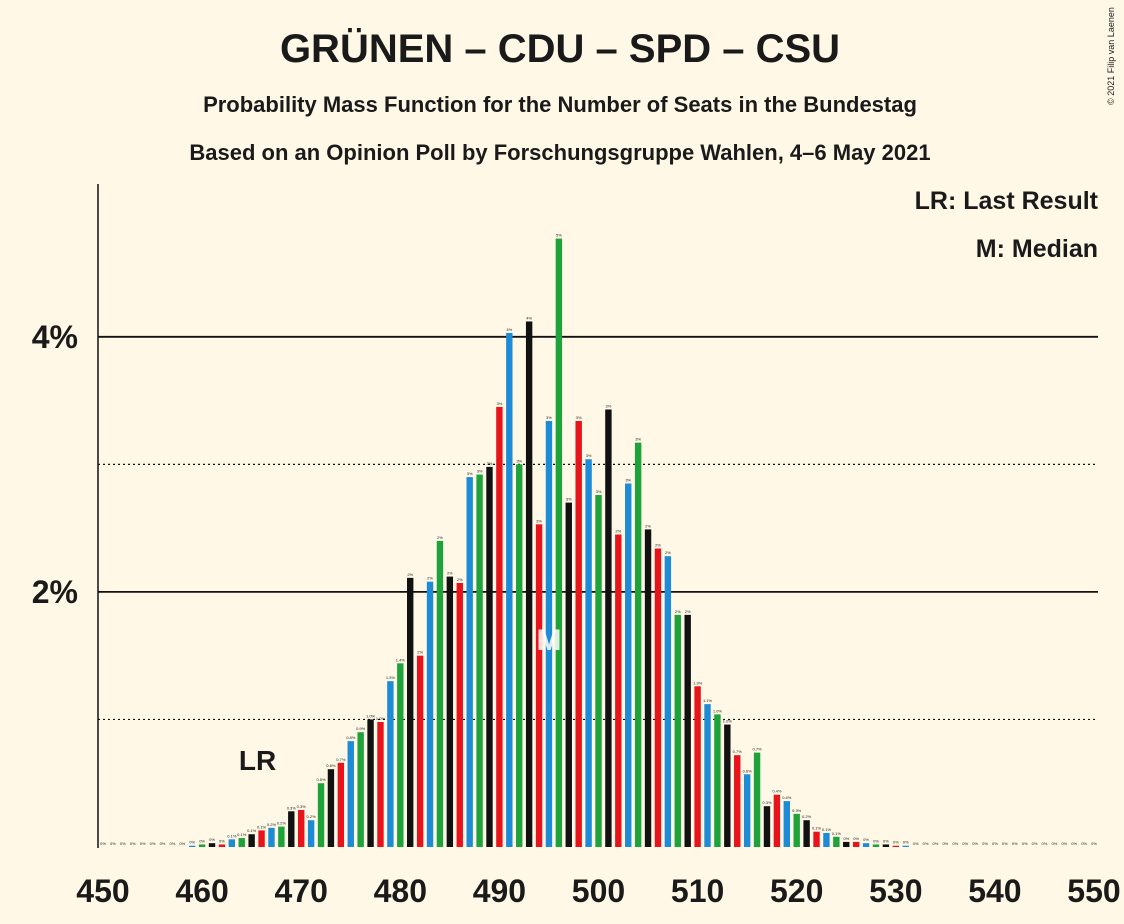 This screenshot has width=1124, height=924. I want to click on x-tick-label: 510, so click(697, 891).